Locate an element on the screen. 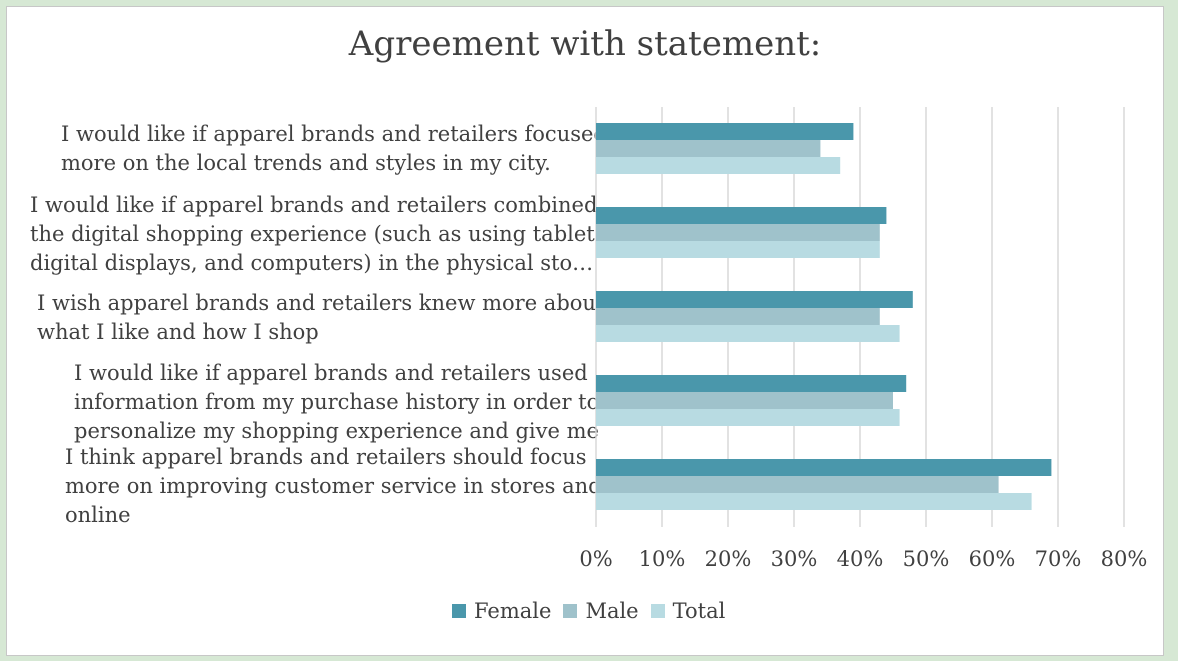  legend-item-female: Female is located at coordinates (501, 611).